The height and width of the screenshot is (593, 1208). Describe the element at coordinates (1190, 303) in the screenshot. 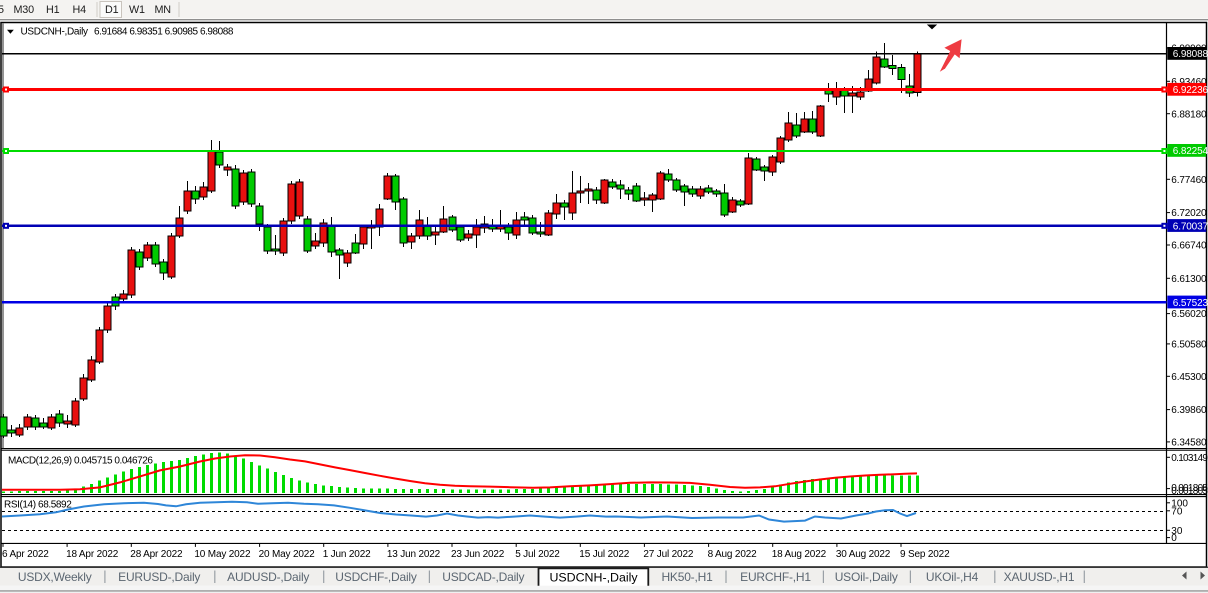

I see `svg-text: 6.57523` at that location.